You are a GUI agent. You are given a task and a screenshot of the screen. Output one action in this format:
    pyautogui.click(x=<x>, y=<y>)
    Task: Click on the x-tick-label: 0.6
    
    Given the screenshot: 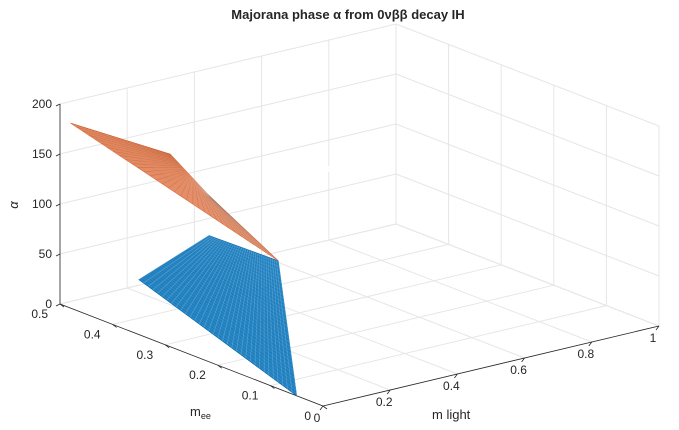 What is the action you would take?
    pyautogui.click(x=518, y=370)
    